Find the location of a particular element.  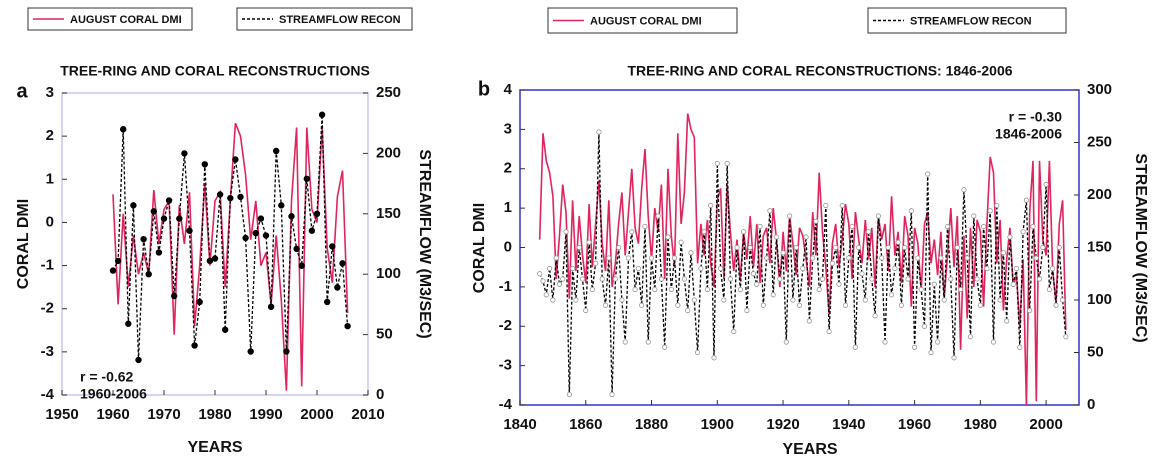

y2-tick-label: 50 is located at coordinates (1095, 351).